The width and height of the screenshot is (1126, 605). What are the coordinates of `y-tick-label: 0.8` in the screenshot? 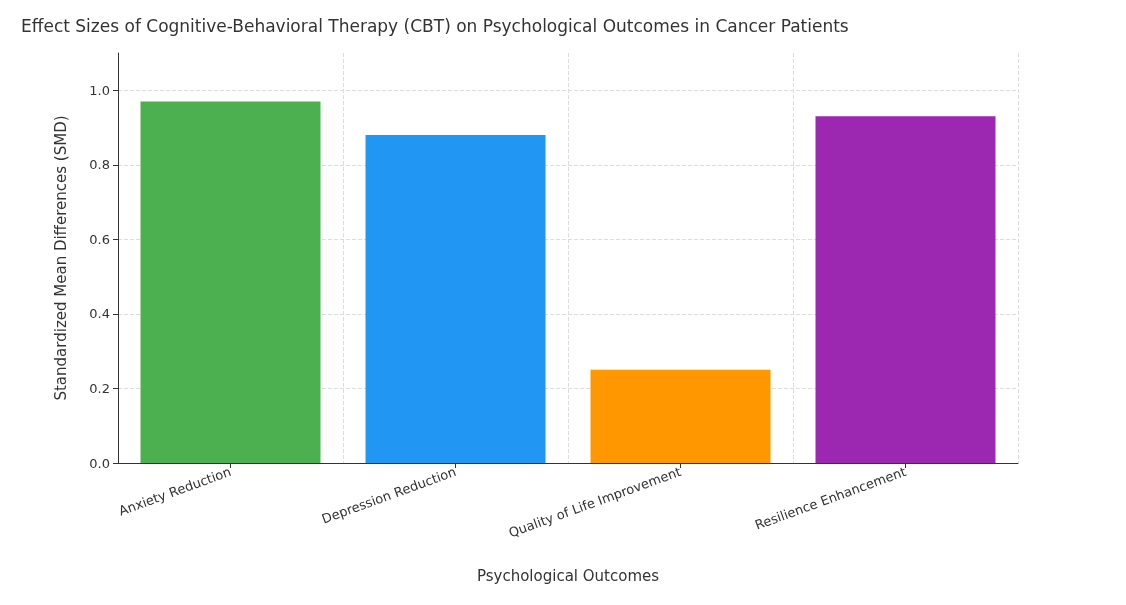 It's located at (99, 165).